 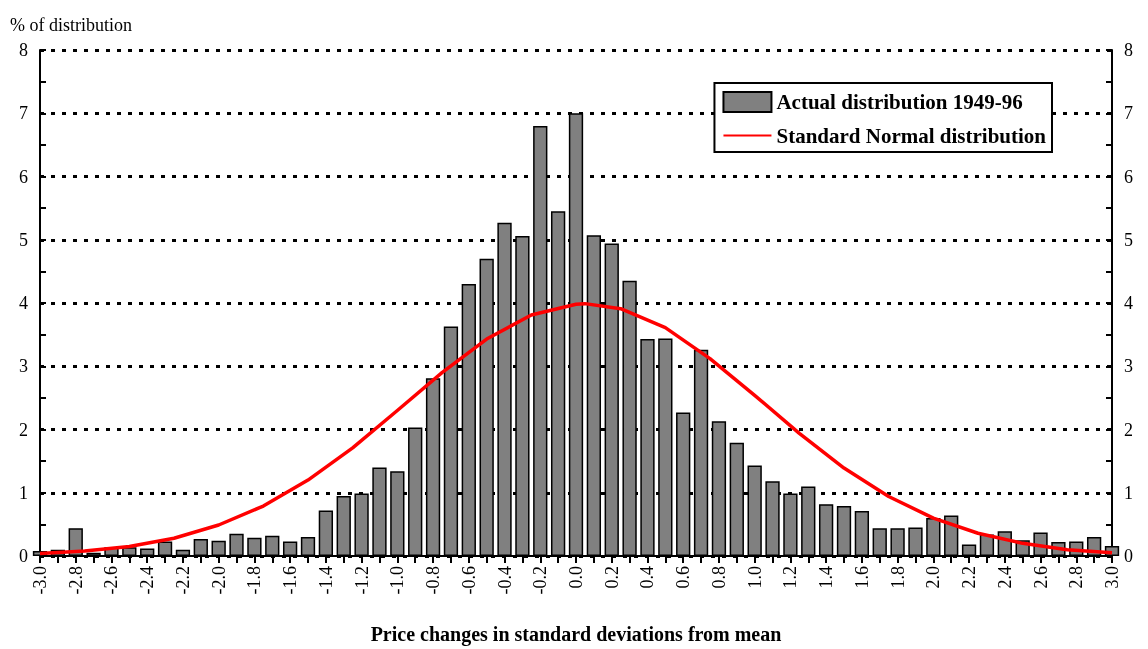 I want to click on x-tick-label: -1.6, so click(x=290, y=580).